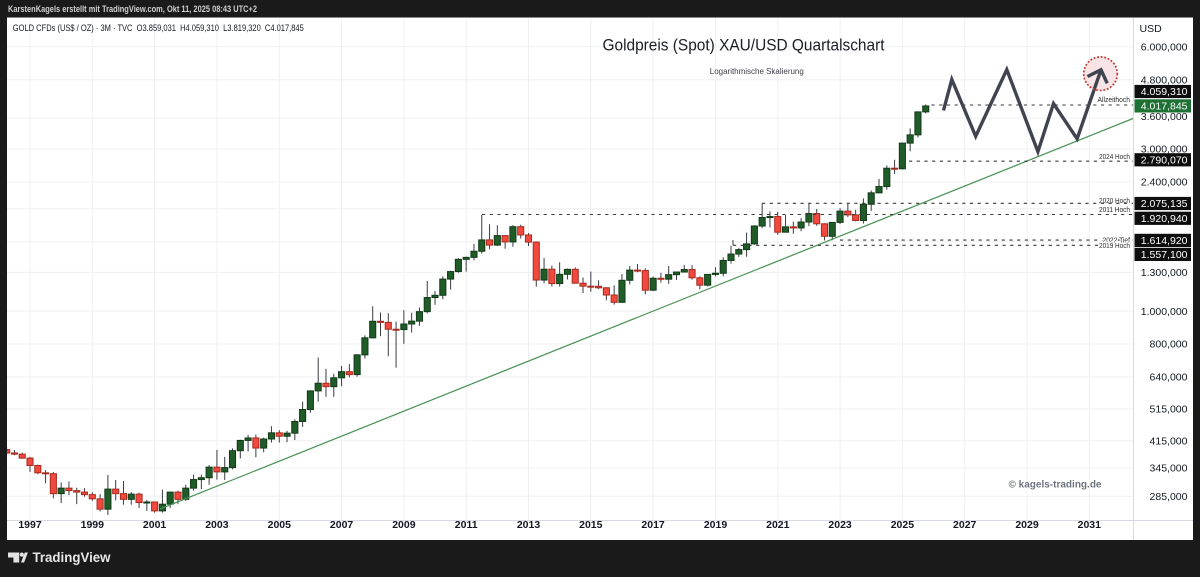  I want to click on svg-text: 1.000,000, so click(1164, 312).